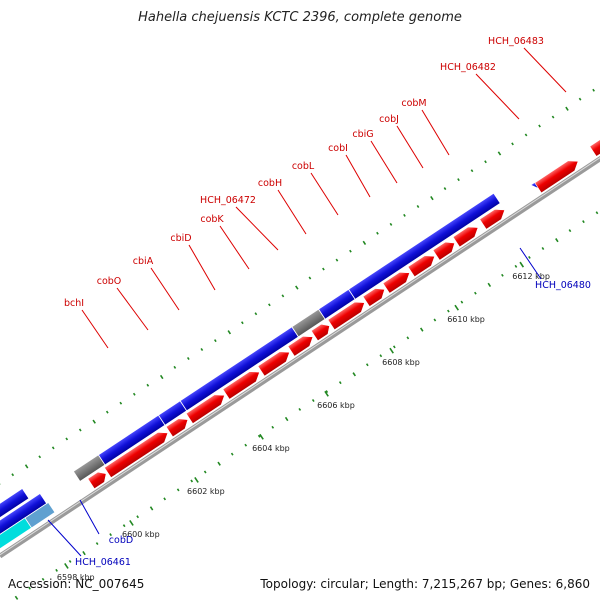 The height and width of the screenshot is (600, 600). I want to click on gene-label: cobH, so click(270, 183).